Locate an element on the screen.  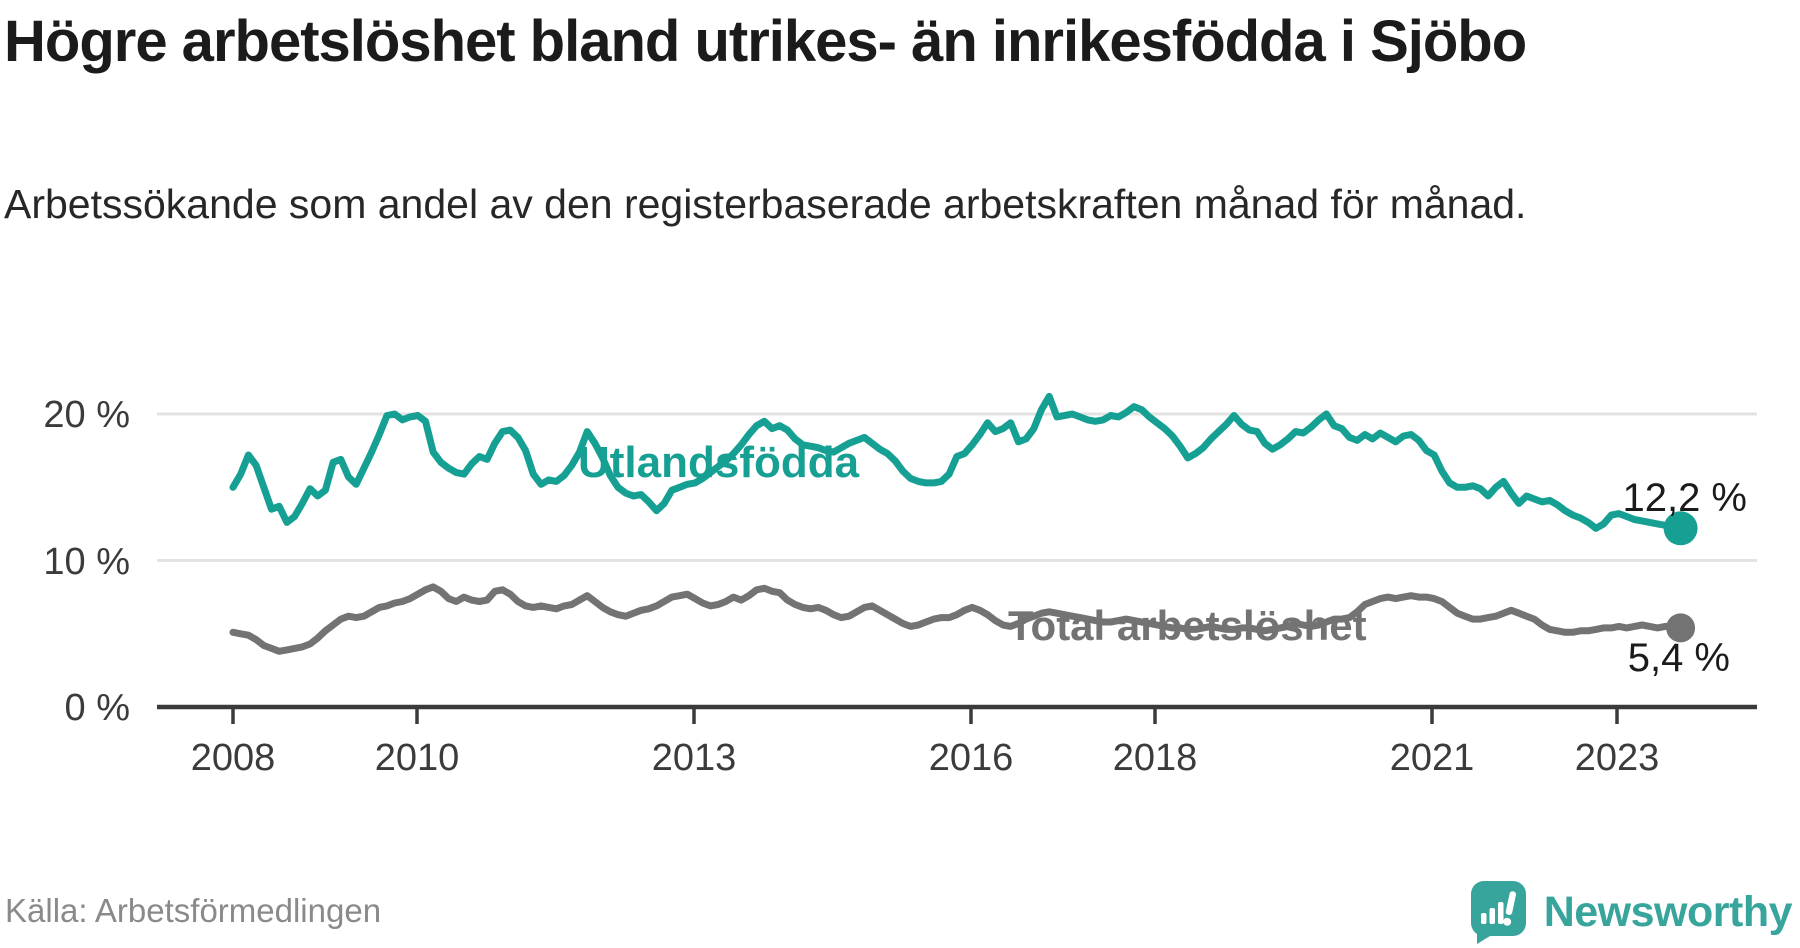
source-note: Källa: Arbetsförmedlingen is located at coordinates (193, 910).